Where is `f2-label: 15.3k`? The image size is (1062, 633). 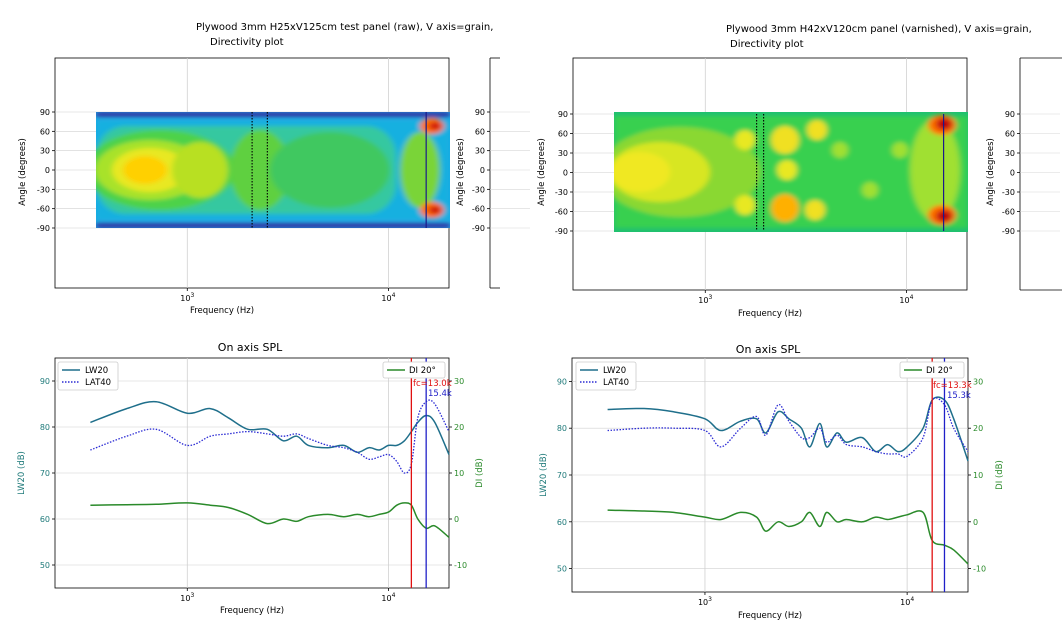 f2-label: 15.3k is located at coordinates (959, 396).